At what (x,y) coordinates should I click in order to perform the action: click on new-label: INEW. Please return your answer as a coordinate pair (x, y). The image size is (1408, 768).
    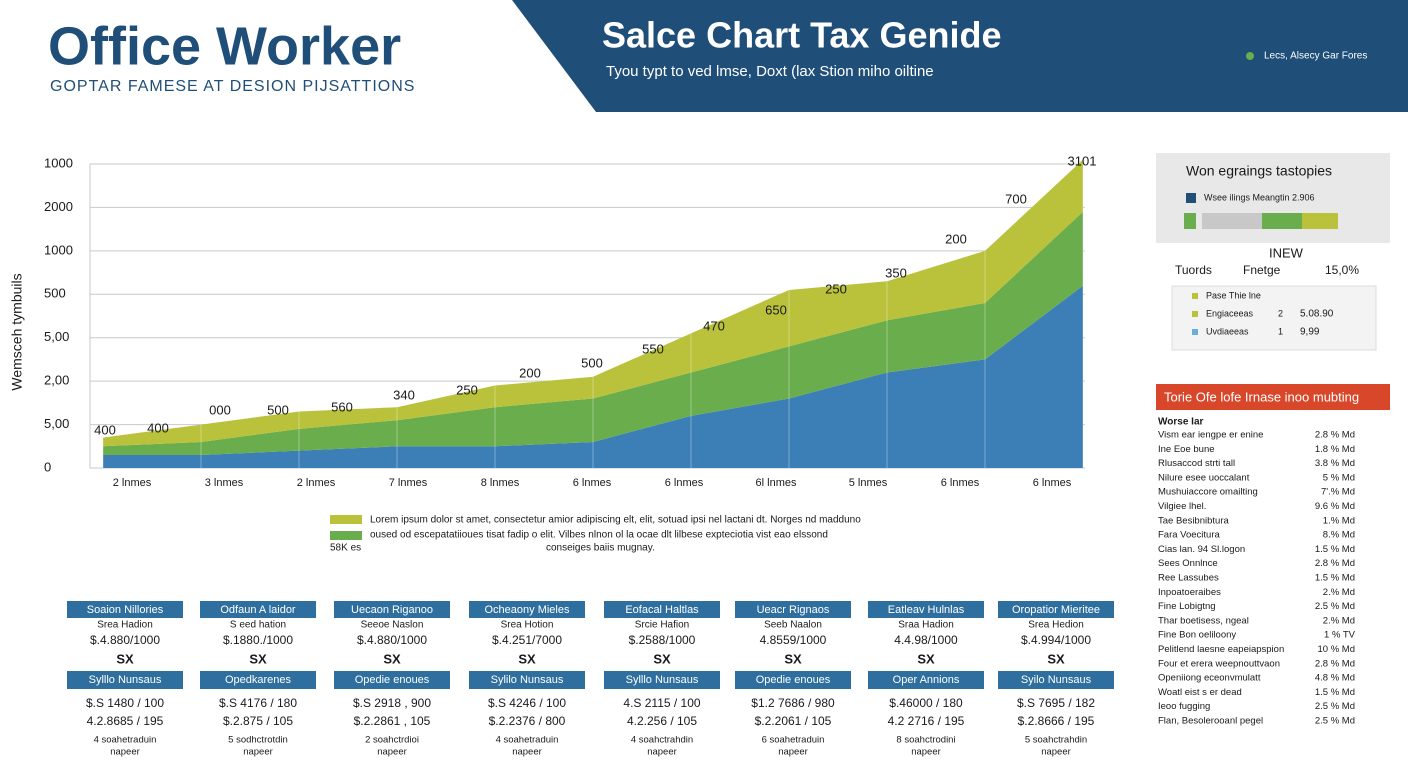
    Looking at the image, I should click on (1286, 252).